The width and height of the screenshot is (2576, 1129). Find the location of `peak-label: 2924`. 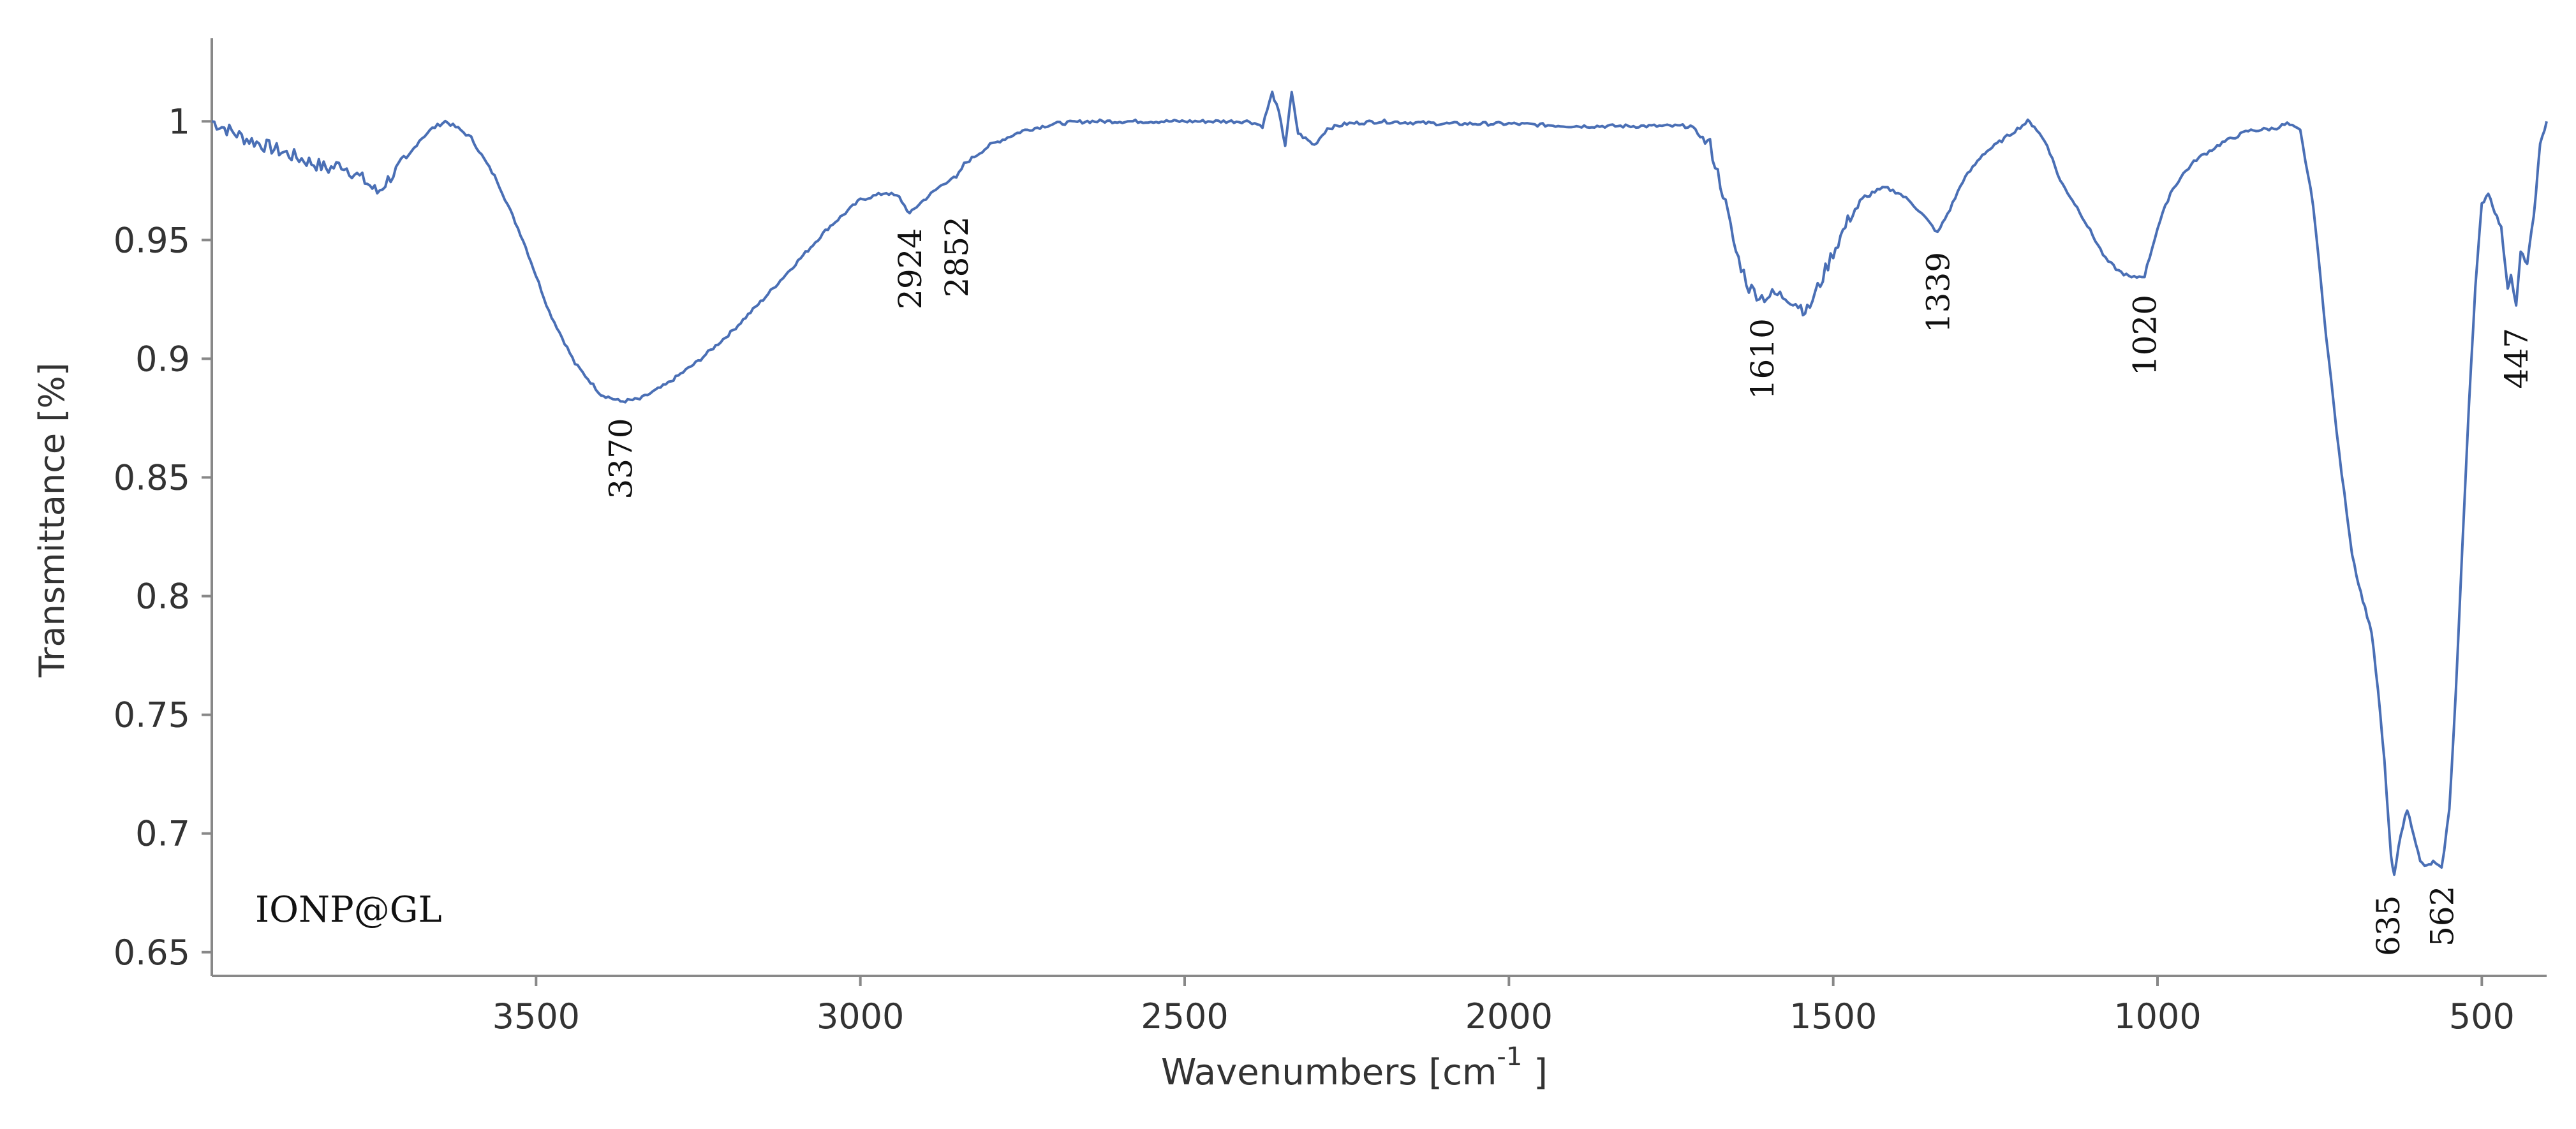

peak-label: 2924 is located at coordinates (910, 268).